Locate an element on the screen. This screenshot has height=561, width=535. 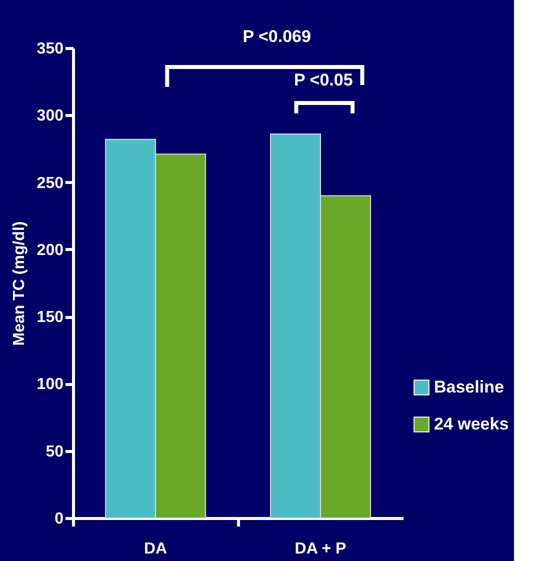
y-tick-label: 250 is located at coordinates (50, 183).